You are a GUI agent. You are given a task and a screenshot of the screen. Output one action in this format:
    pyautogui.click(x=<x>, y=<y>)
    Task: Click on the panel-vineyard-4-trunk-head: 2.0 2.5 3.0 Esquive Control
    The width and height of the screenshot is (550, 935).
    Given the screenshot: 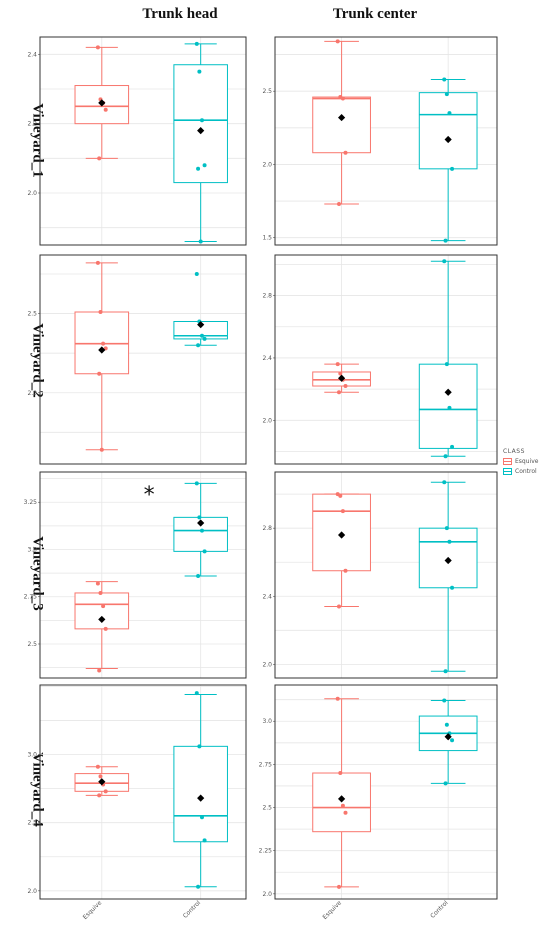 What is the action you would take?
    pyautogui.click(x=137, y=802)
    